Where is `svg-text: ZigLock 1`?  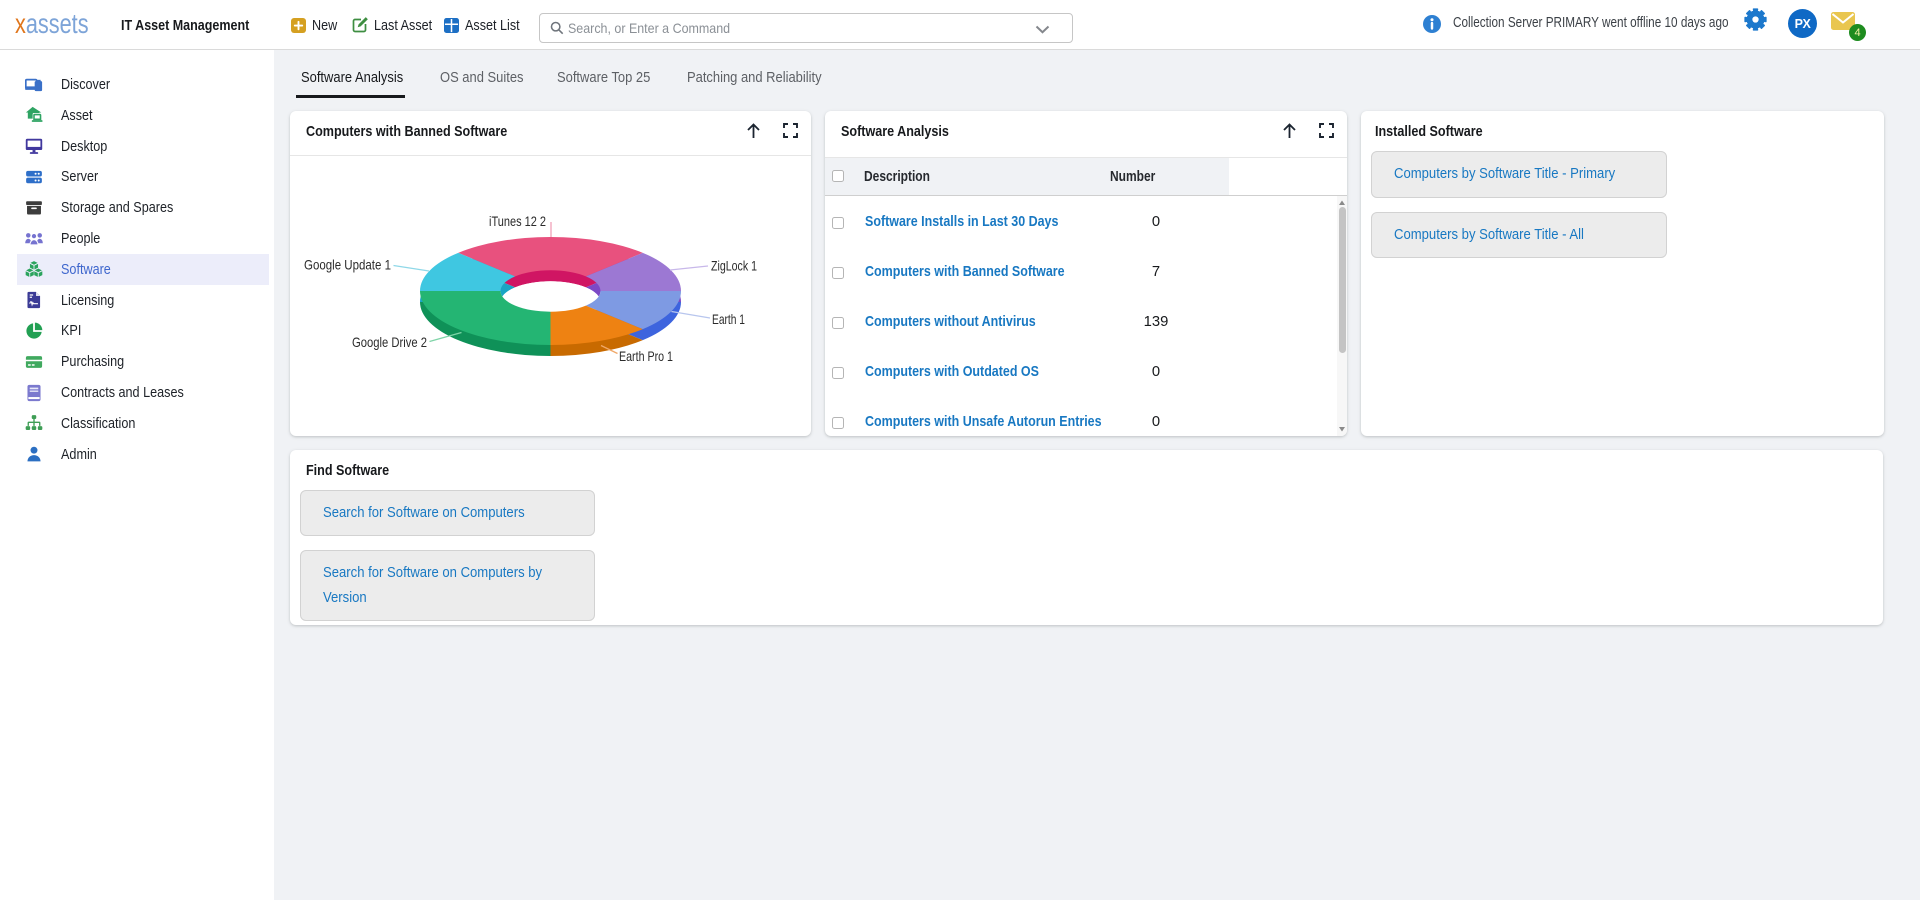
svg-text: ZigLock 1 is located at coordinates (734, 265).